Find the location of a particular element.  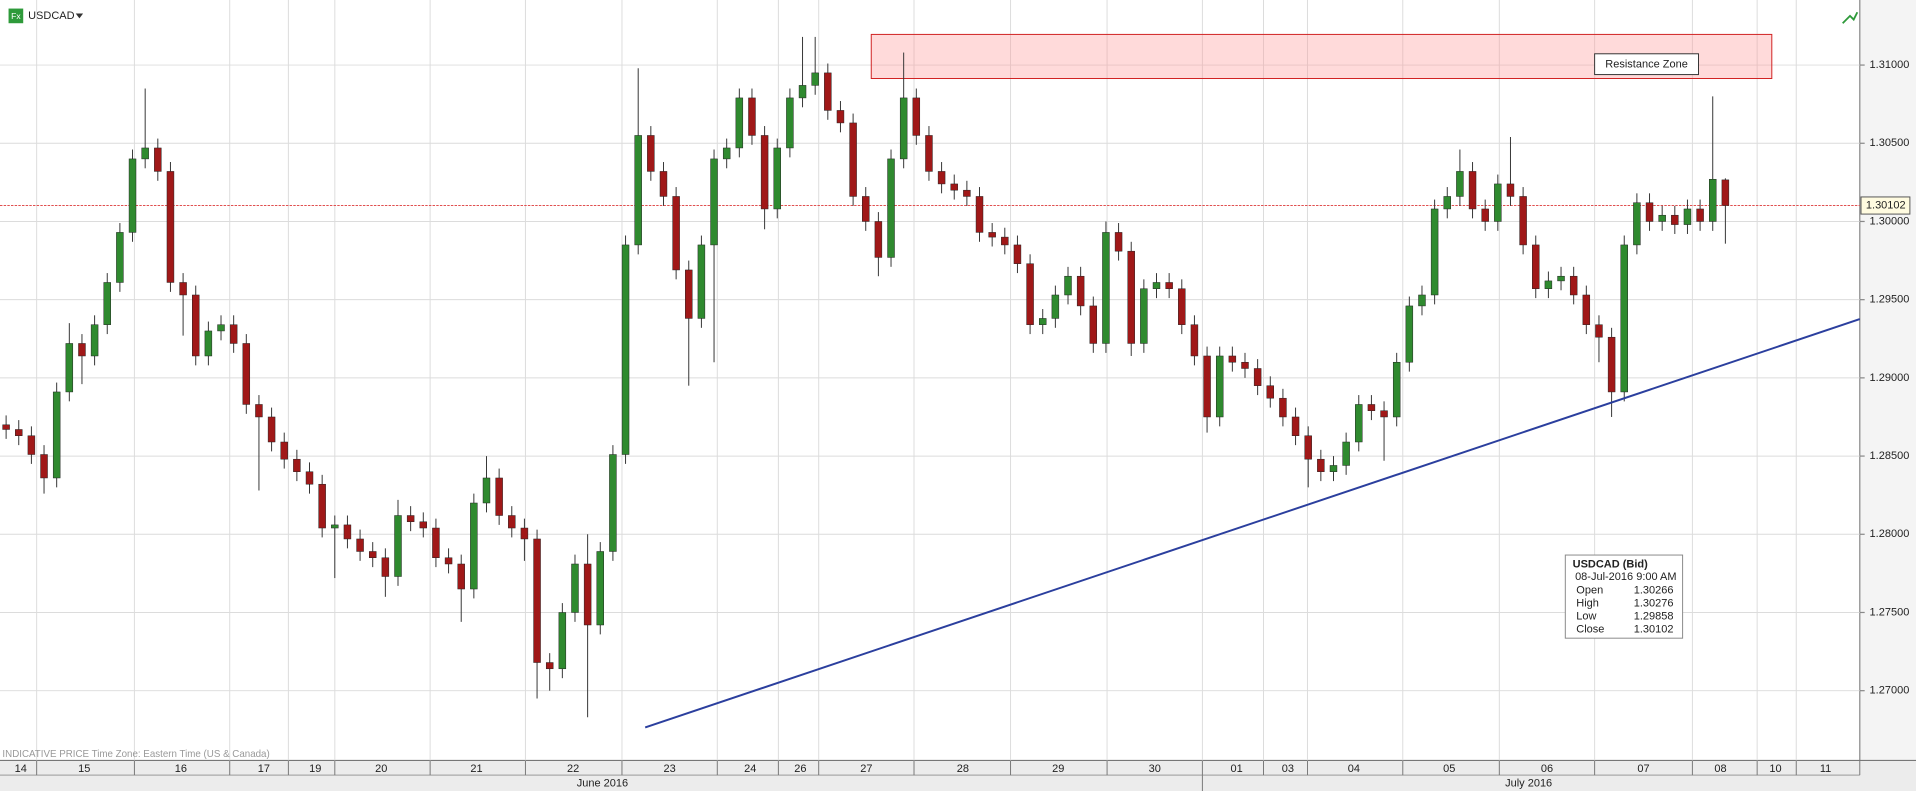

x-tick-label: 01 is located at coordinates (1236, 769).